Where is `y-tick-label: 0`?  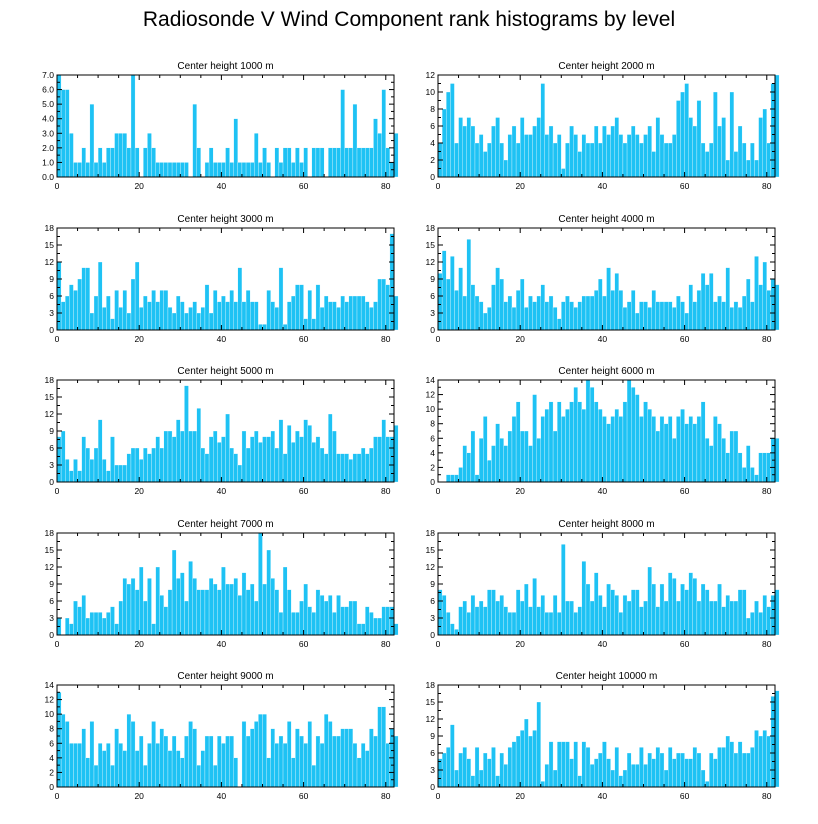
y-tick-label: 0 is located at coordinates (432, 787).